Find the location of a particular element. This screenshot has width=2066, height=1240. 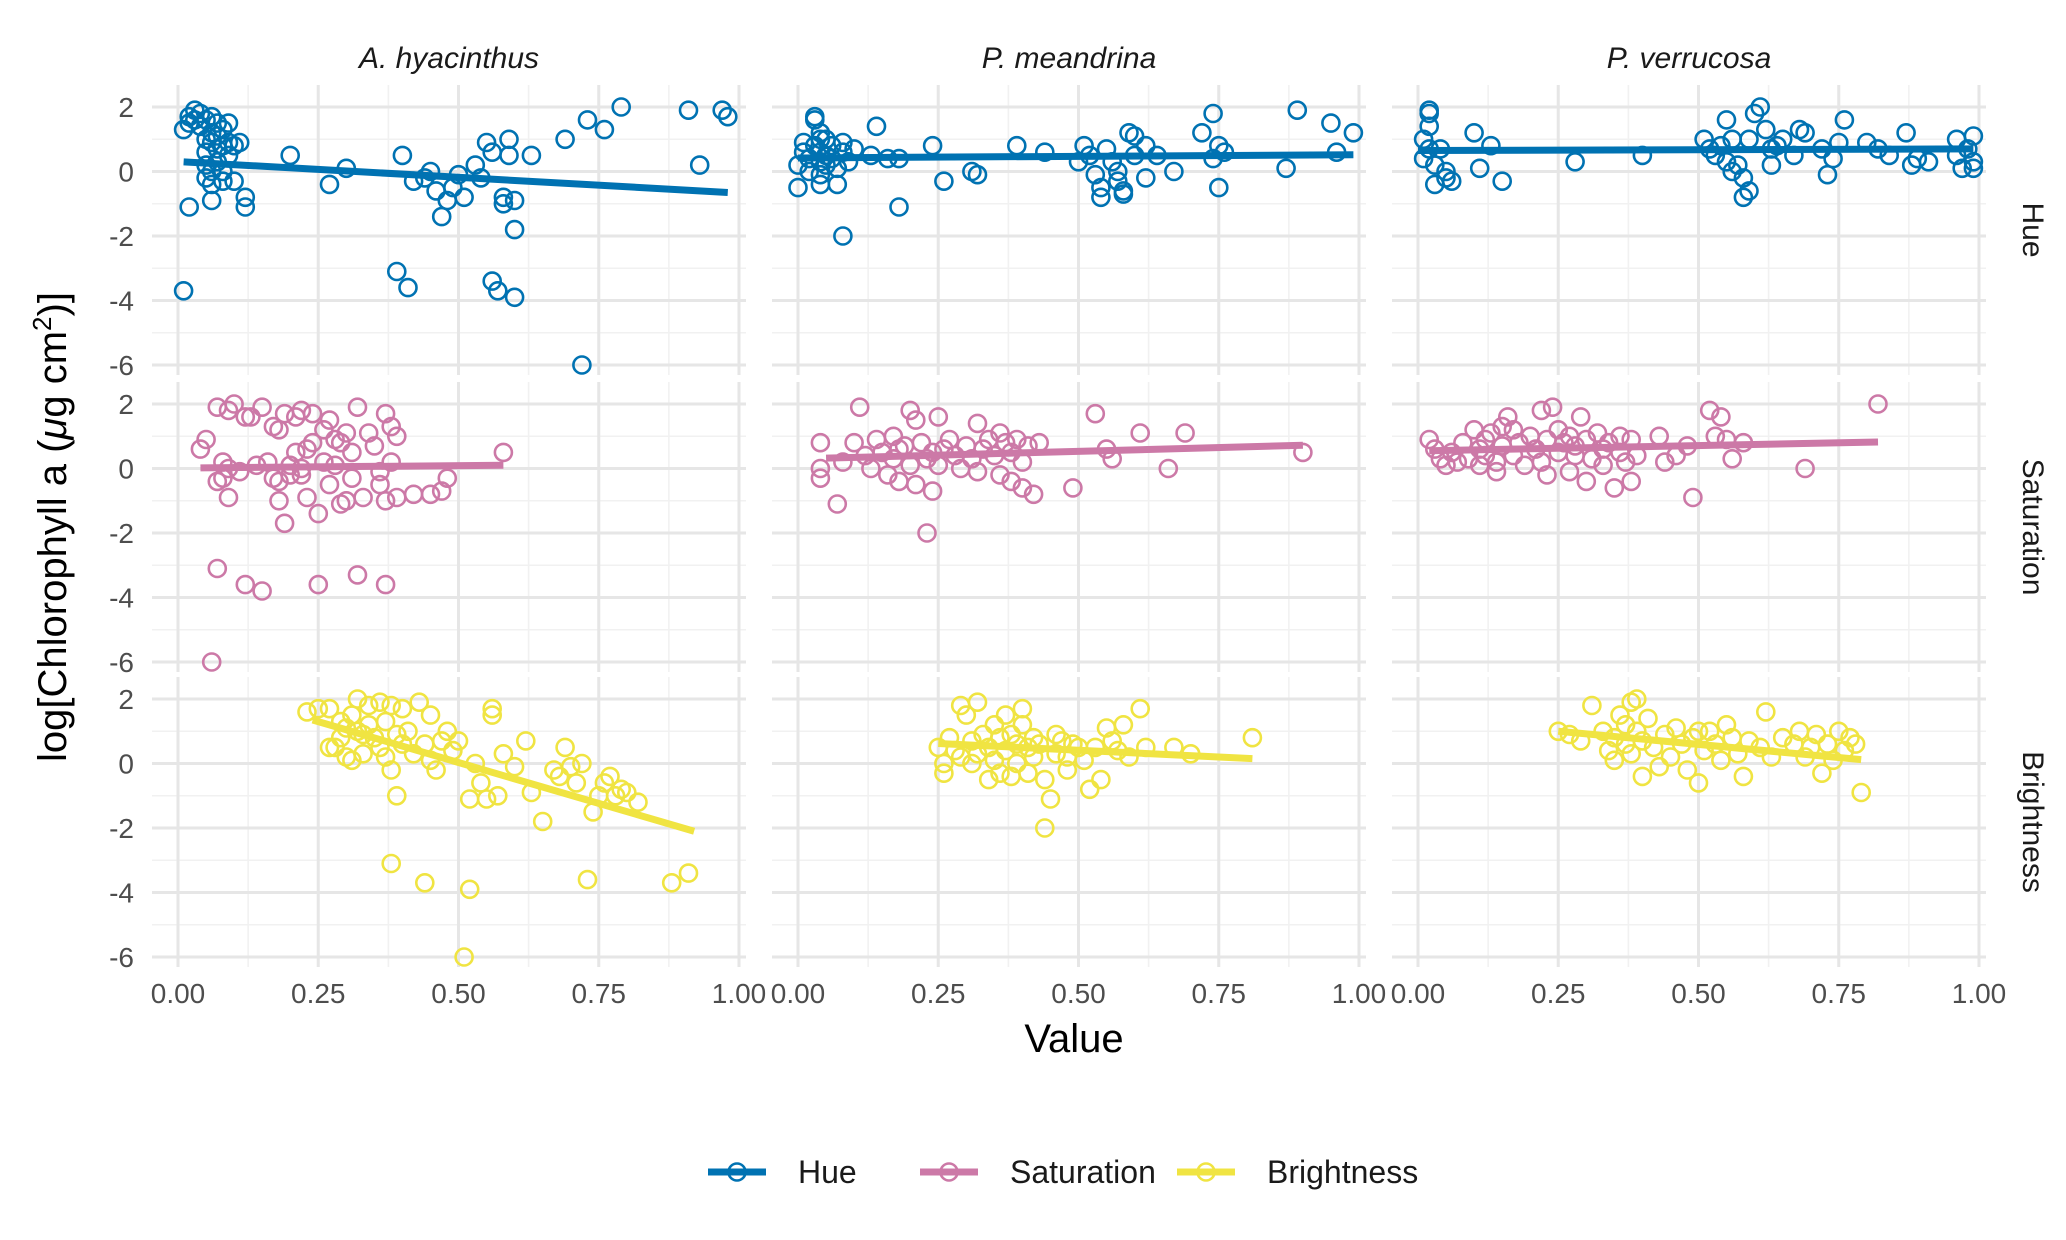

strip-label-saturation: Saturation is located at coordinates (2032, 527).